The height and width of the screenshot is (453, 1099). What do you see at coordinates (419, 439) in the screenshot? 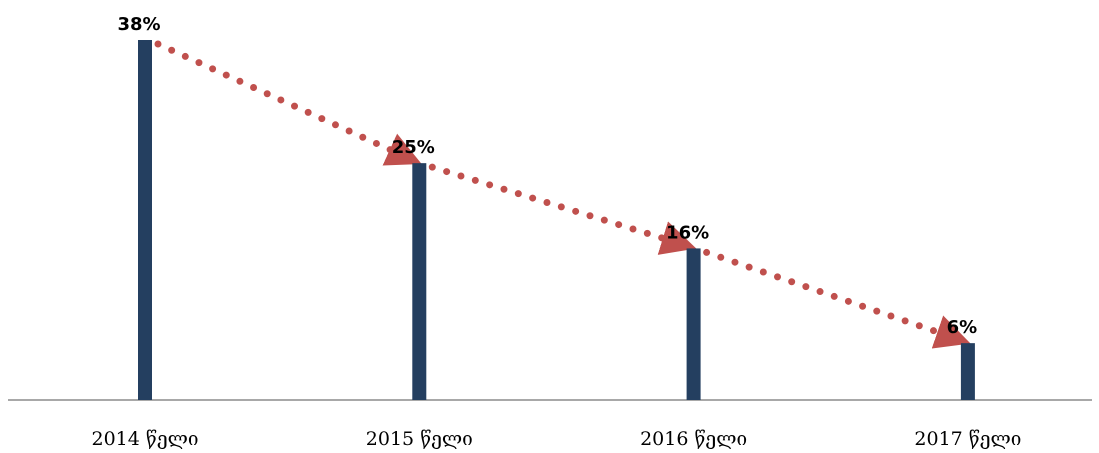
I see `x-tick-label: 2015 წელი` at bounding box center [419, 439].